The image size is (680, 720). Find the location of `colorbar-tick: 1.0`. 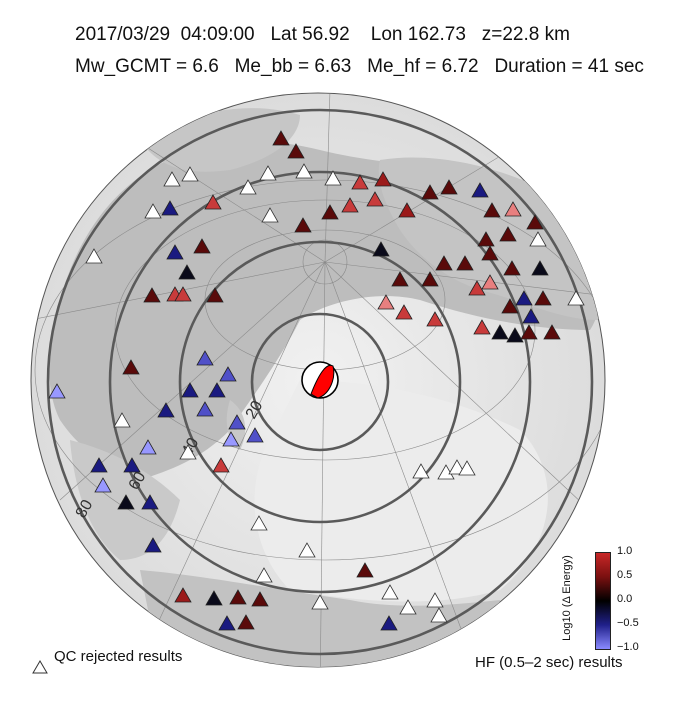

colorbar-tick: 1.0 is located at coordinates (625, 551).